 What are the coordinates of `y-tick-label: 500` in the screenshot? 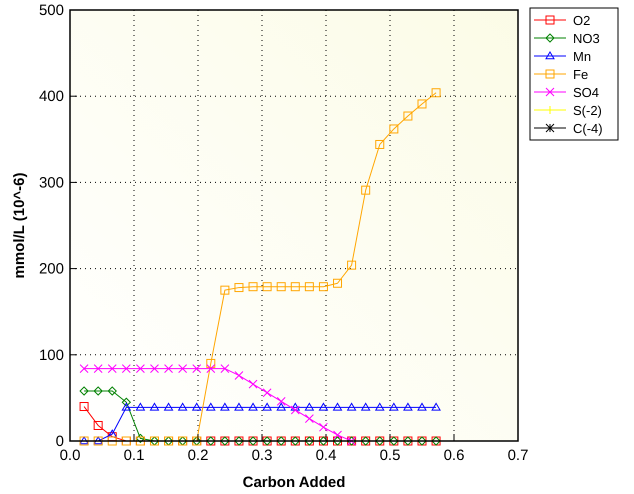 It's located at (51, 10).